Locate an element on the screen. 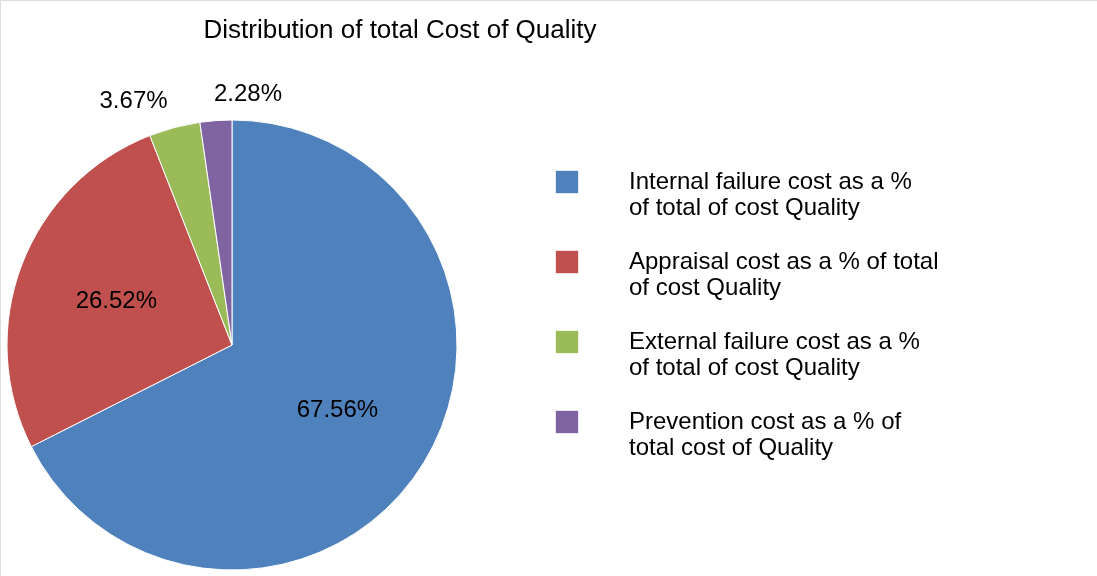  data-label: 2.28% is located at coordinates (248, 92).